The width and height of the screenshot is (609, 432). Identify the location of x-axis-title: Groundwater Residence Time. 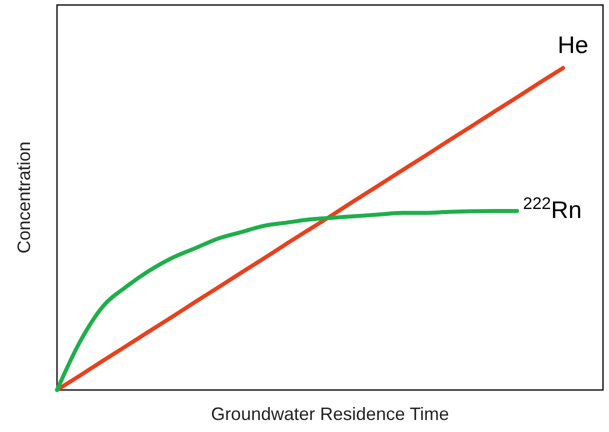
(330, 414).